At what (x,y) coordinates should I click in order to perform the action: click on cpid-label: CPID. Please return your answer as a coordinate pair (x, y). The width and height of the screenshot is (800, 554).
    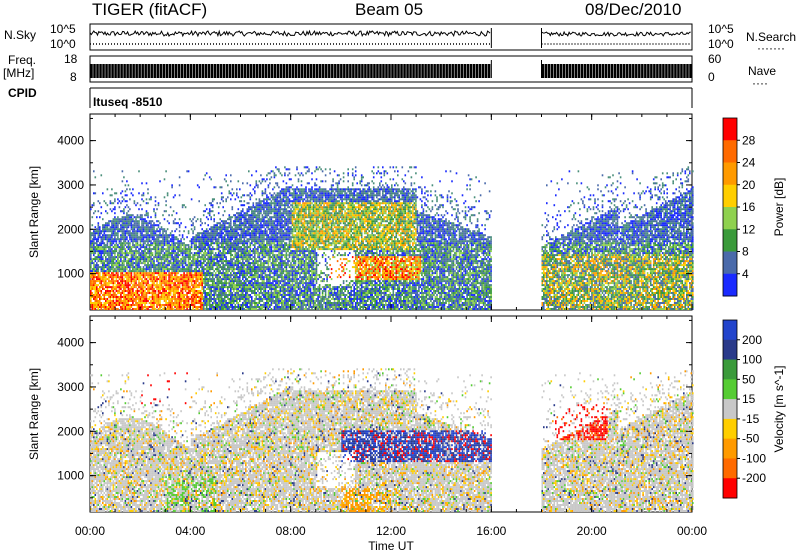
    Looking at the image, I should click on (22, 93).